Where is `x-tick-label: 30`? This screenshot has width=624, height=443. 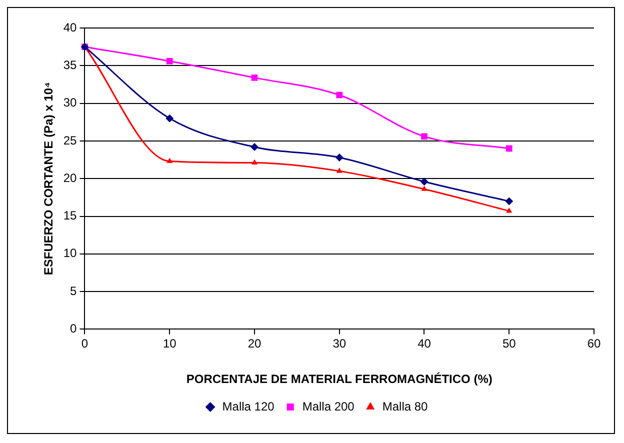 x-tick-label: 30 is located at coordinates (339, 343).